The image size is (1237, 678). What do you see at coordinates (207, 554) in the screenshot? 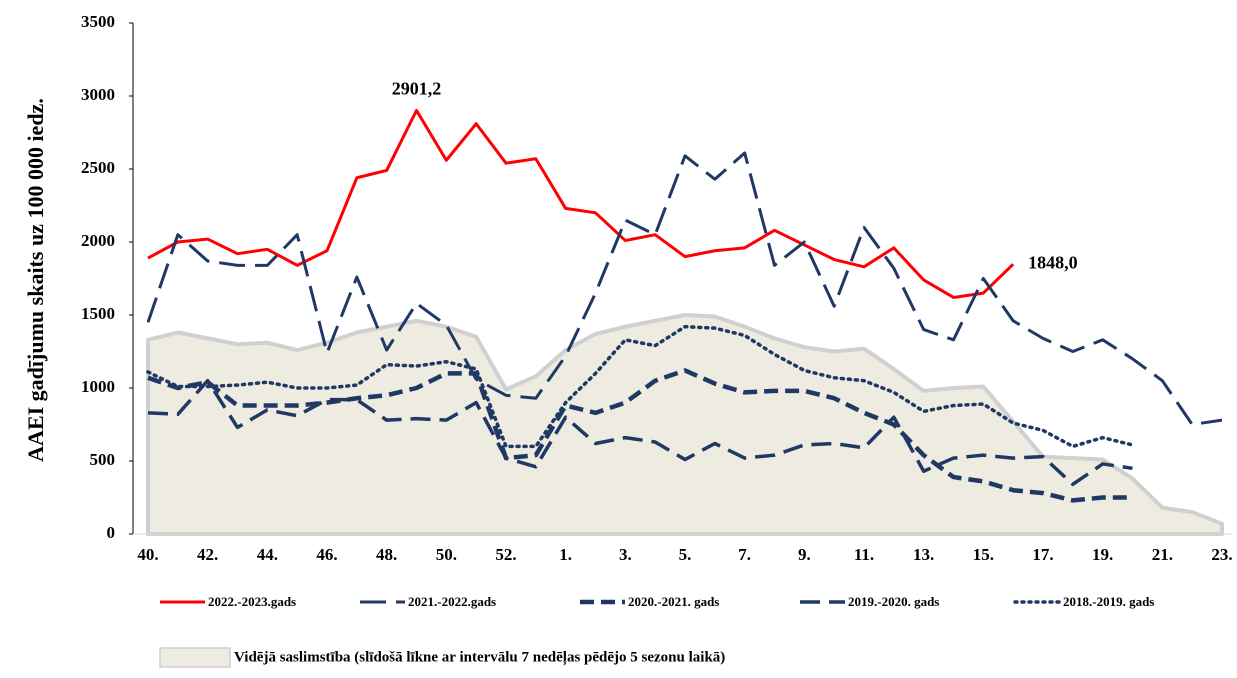
I see `x-tick-label: 42.` at bounding box center [207, 554].